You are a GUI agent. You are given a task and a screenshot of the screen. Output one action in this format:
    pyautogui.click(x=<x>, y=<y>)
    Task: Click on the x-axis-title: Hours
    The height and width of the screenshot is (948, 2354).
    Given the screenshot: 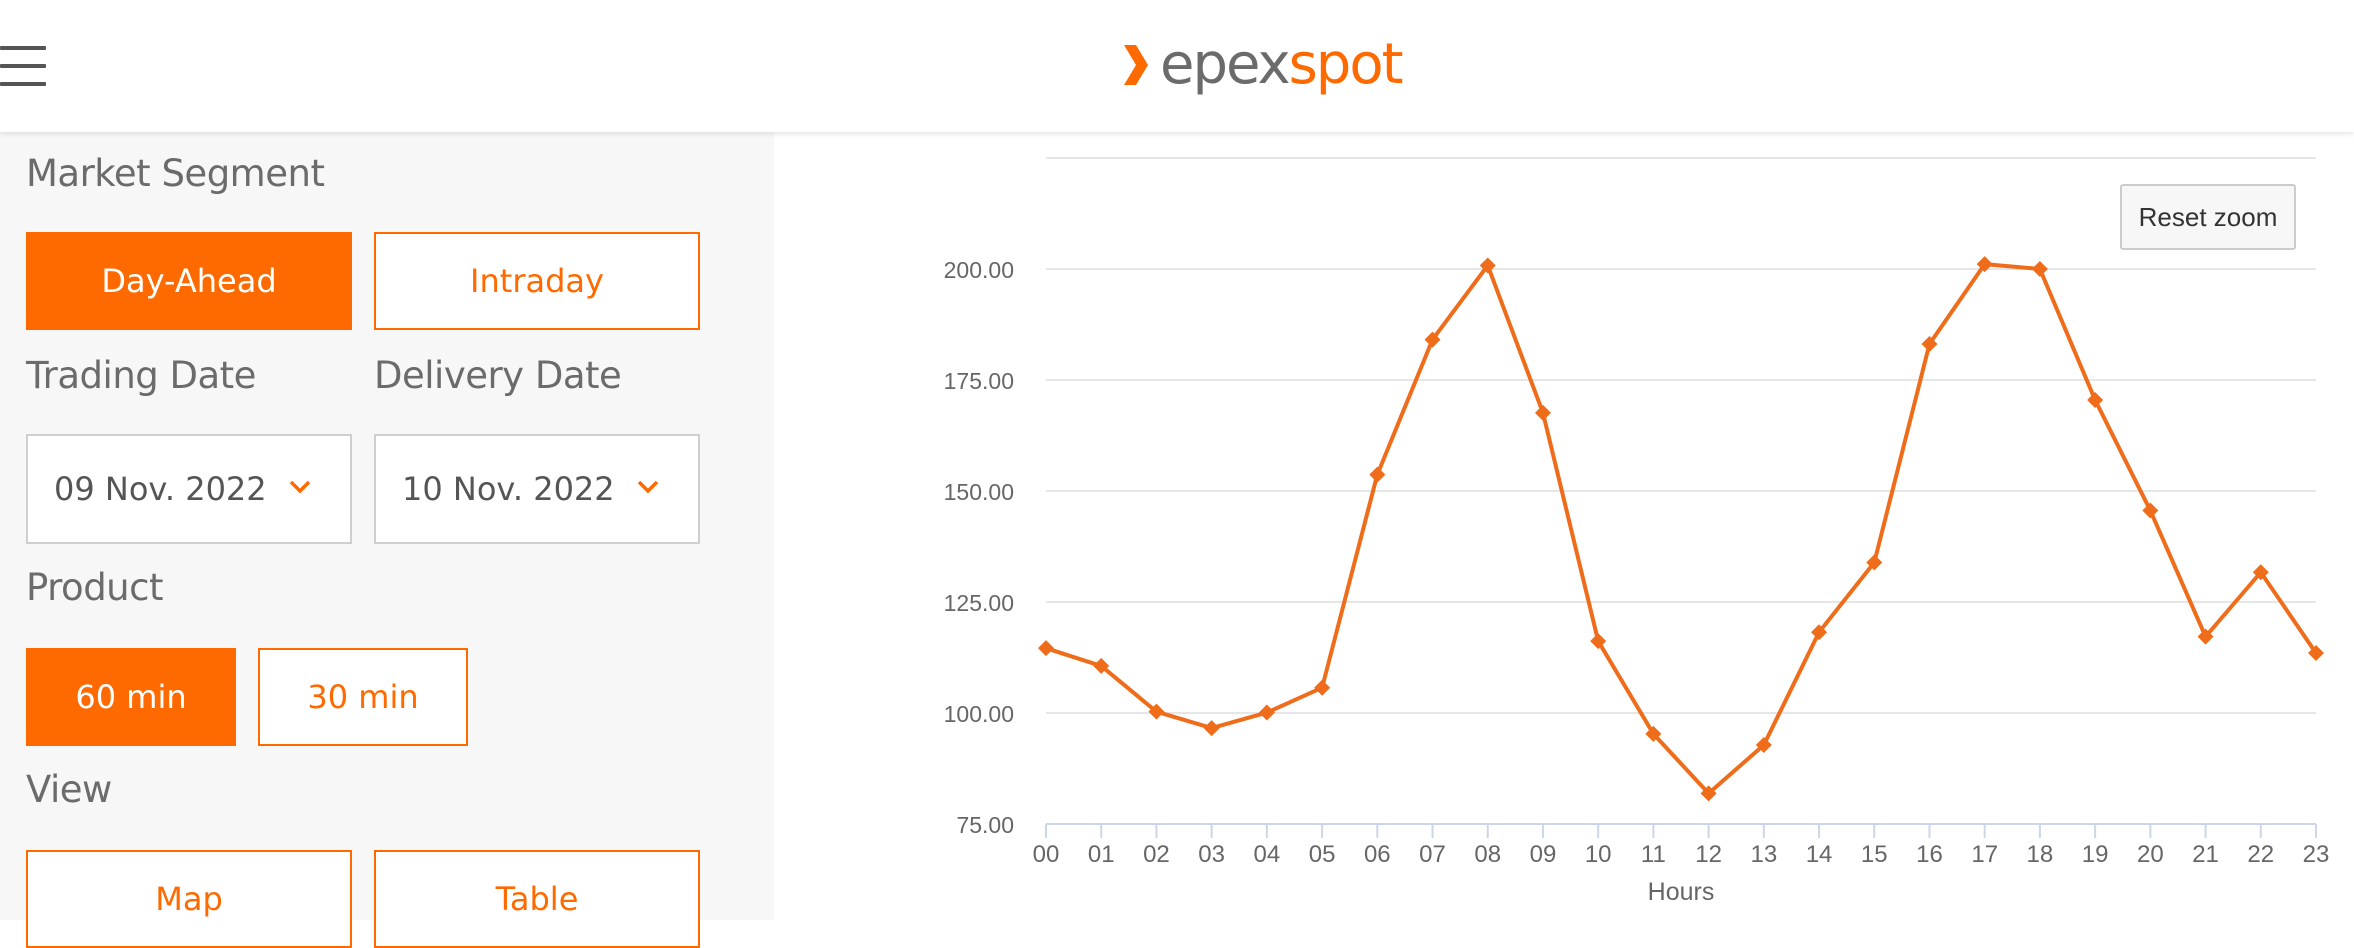 What is the action you would take?
    pyautogui.click(x=1681, y=892)
    